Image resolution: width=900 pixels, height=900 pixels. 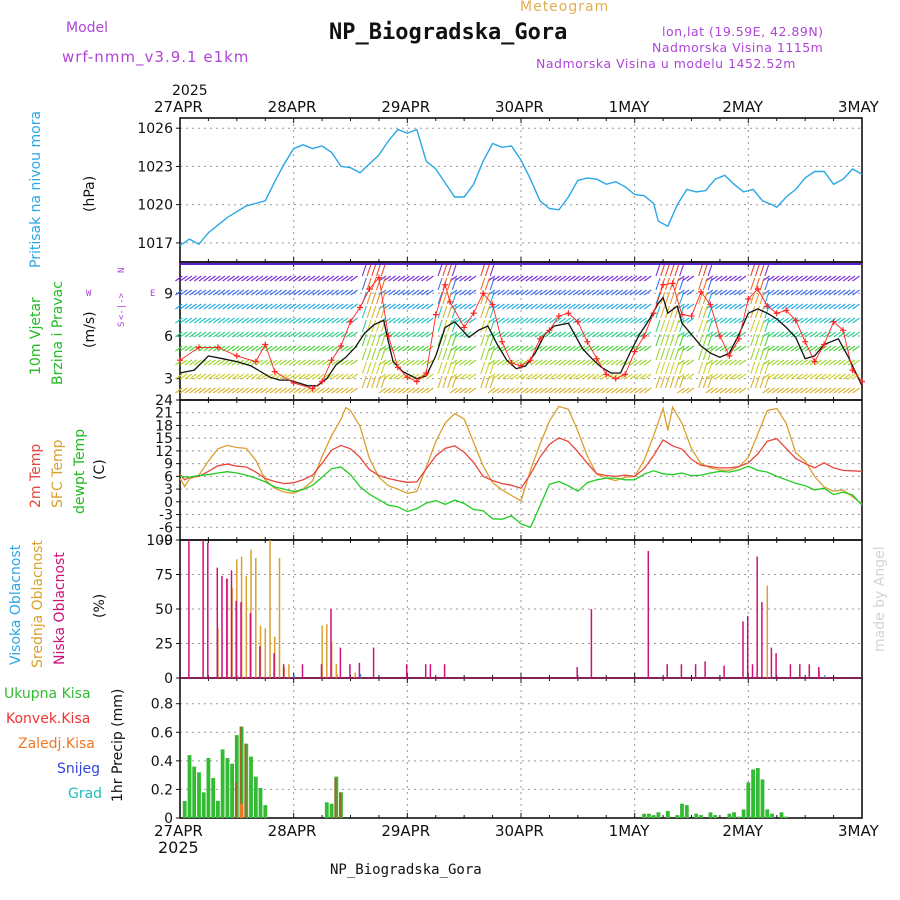 What do you see at coordinates (166, 528) in the screenshot?
I see `y-tick-label: -6` at bounding box center [166, 528].